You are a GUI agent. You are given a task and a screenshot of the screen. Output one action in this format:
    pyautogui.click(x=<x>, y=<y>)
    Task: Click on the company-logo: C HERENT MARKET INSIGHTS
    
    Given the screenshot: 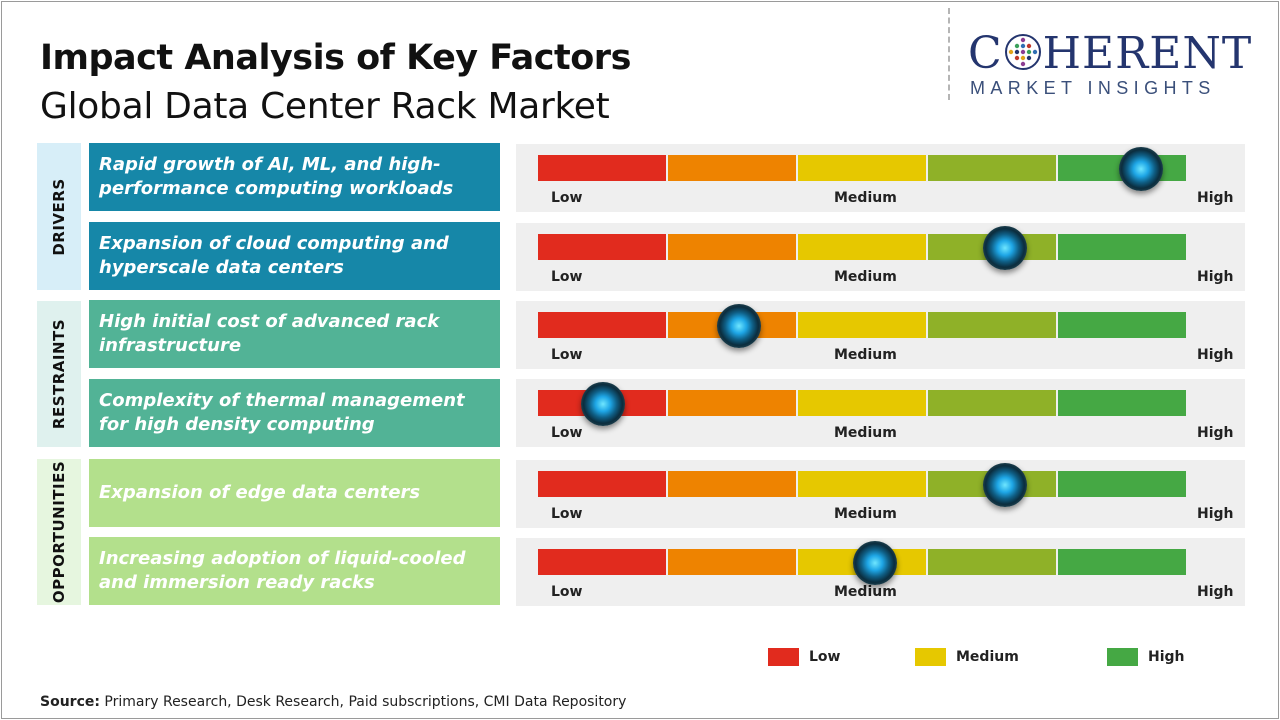 What is the action you would take?
    pyautogui.click(x=1116, y=65)
    